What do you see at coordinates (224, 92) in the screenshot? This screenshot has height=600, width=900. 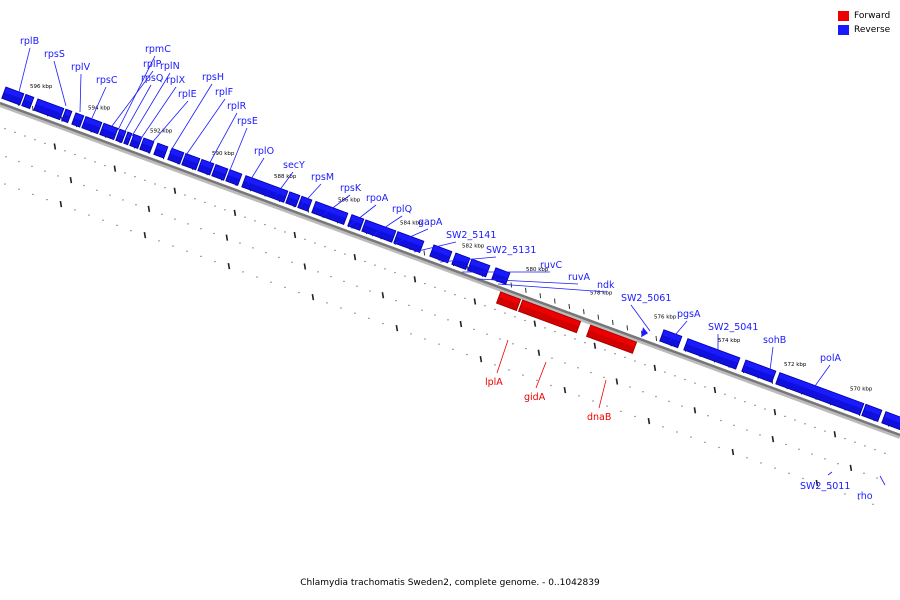 I see `gene-label-reverse: rplF` at bounding box center [224, 92].